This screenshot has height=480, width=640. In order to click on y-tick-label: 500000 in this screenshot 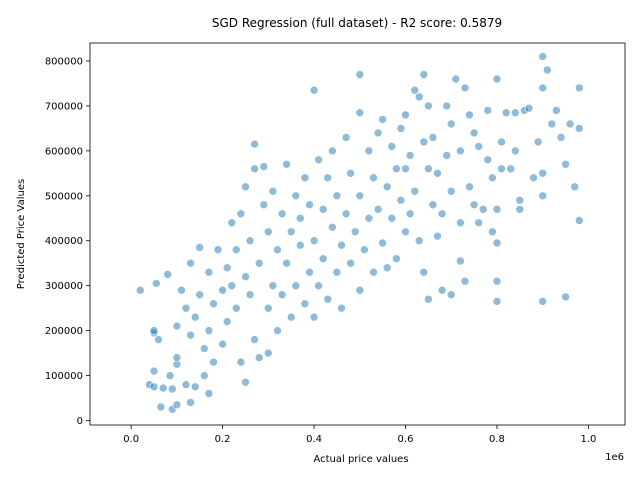, I will do `click(64, 196)`.